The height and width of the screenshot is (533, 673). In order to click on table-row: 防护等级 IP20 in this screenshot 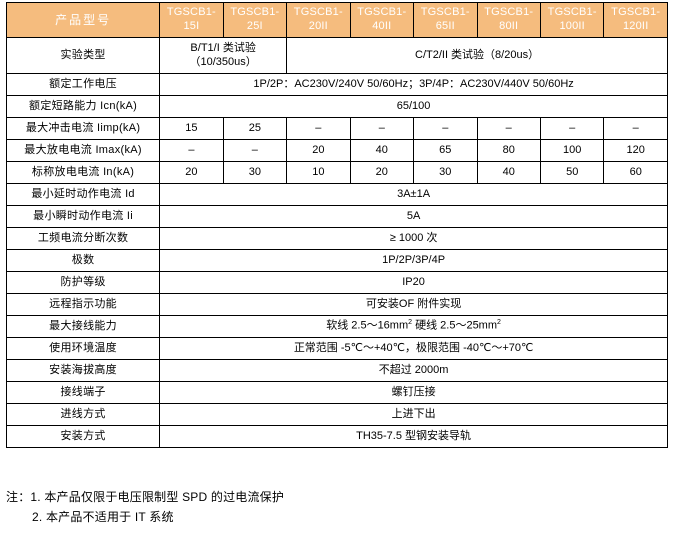, I will do `click(336, 282)`.